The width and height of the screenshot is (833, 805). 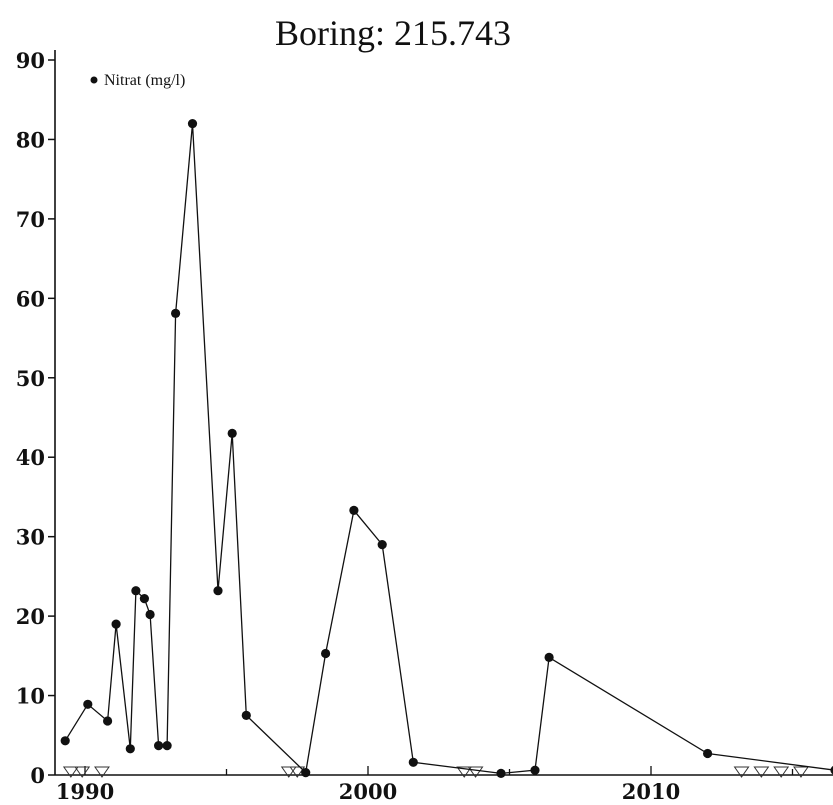 I want to click on y-axis-ticks: 0 10 20 30 40 50 60 70 80 90, so click(x=35, y=418).